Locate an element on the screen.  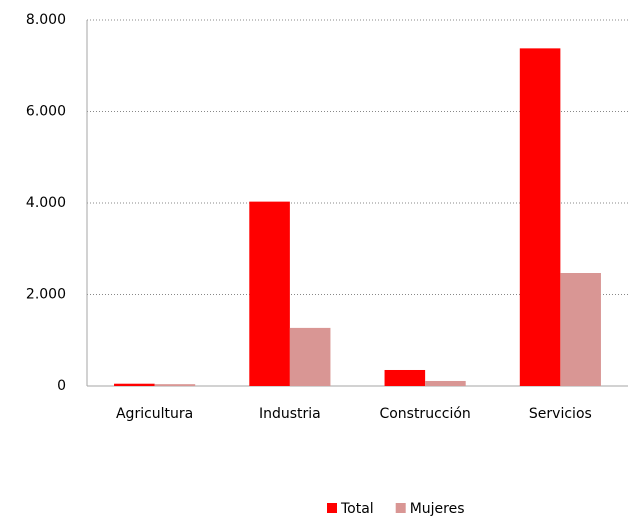
legend-label: Total is located at coordinates (357, 509).